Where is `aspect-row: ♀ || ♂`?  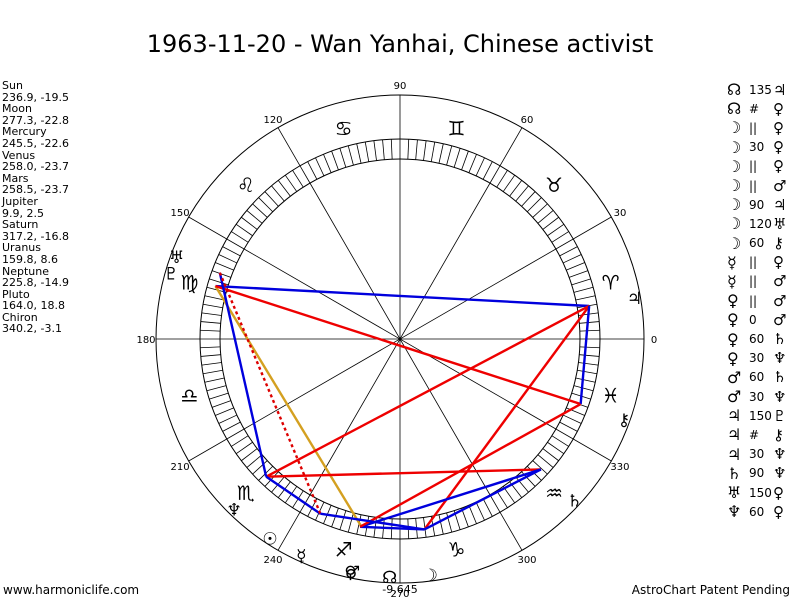
aspect-row: ♀ || ♂ is located at coordinates (756, 300).